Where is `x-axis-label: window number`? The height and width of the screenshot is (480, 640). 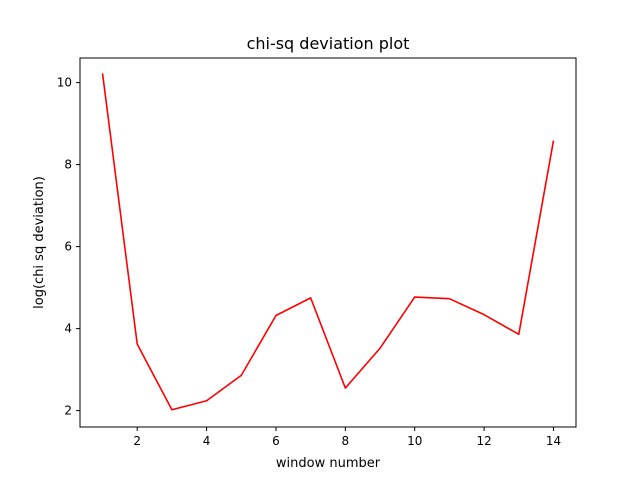
x-axis-label: window number is located at coordinates (328, 463).